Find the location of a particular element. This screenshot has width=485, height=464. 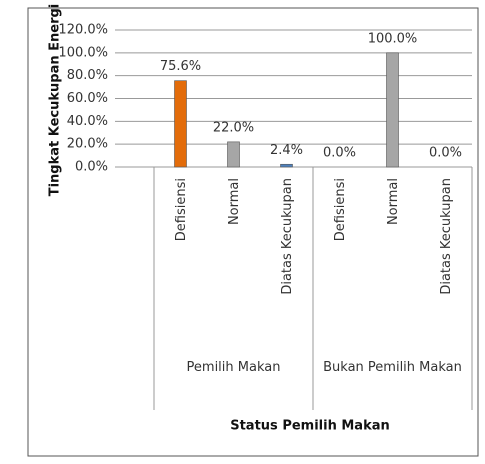

y-tick-label: 80.0% is located at coordinates (87, 75).